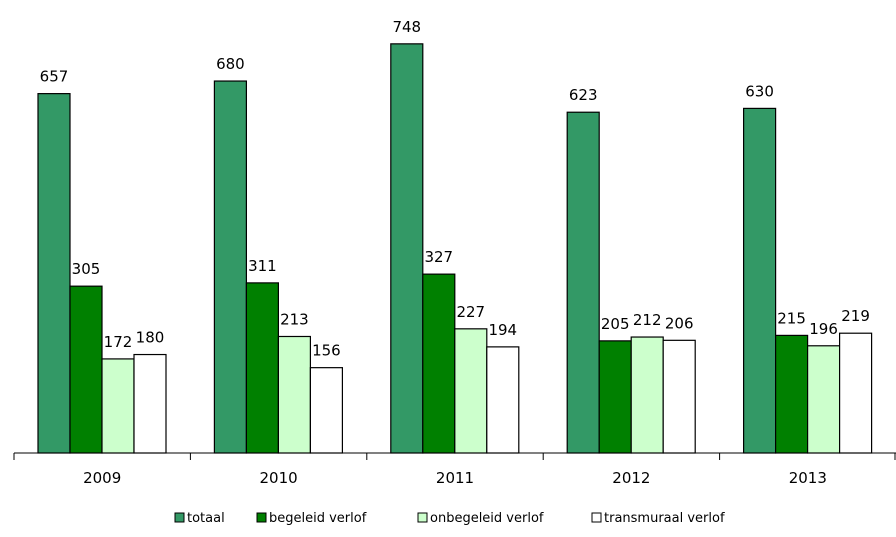 The height and width of the screenshot is (537, 896). I want to click on x-tick-label: 2009, so click(102, 478).